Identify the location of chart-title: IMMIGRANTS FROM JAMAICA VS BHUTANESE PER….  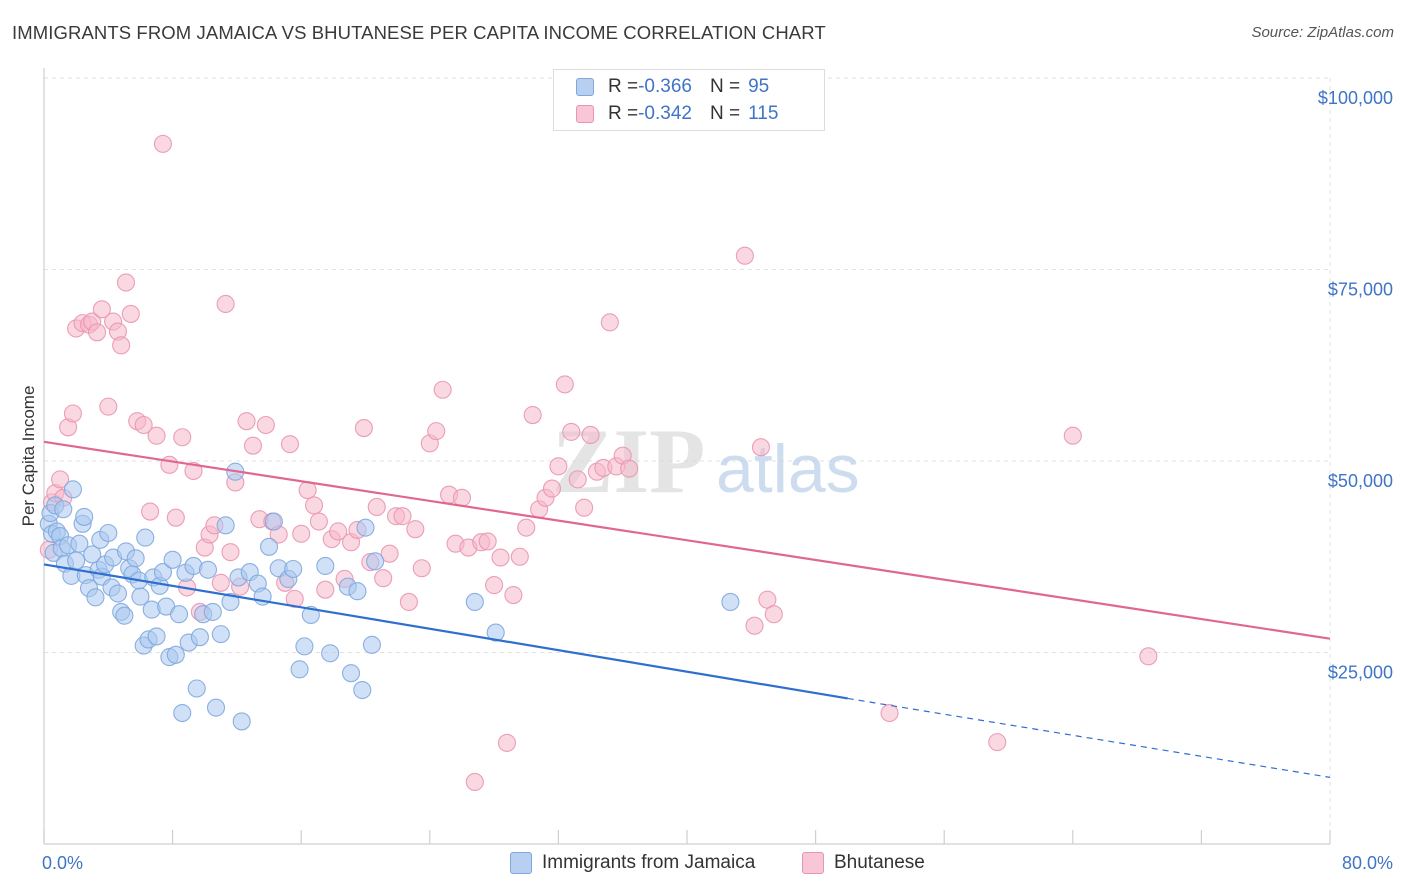
(419, 32).